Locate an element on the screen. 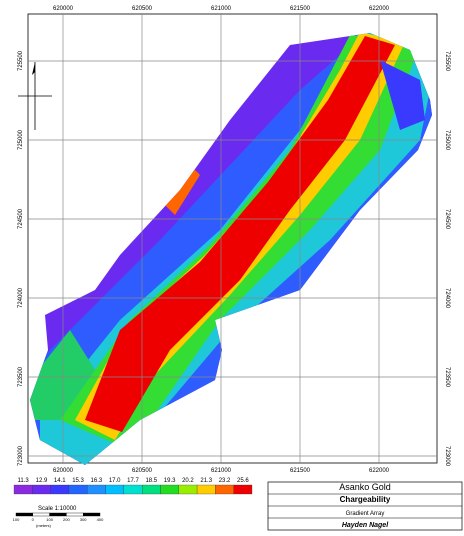  color-label: 14.1 is located at coordinates (60, 481).